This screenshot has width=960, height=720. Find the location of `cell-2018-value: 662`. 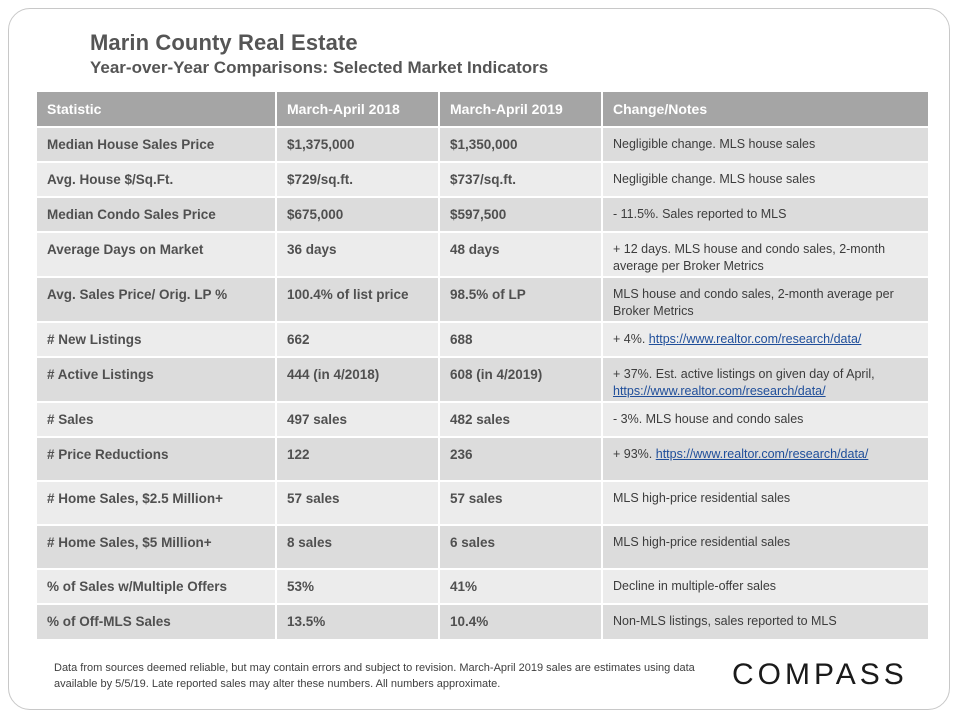

cell-2018-value: 662 is located at coordinates (358, 339).